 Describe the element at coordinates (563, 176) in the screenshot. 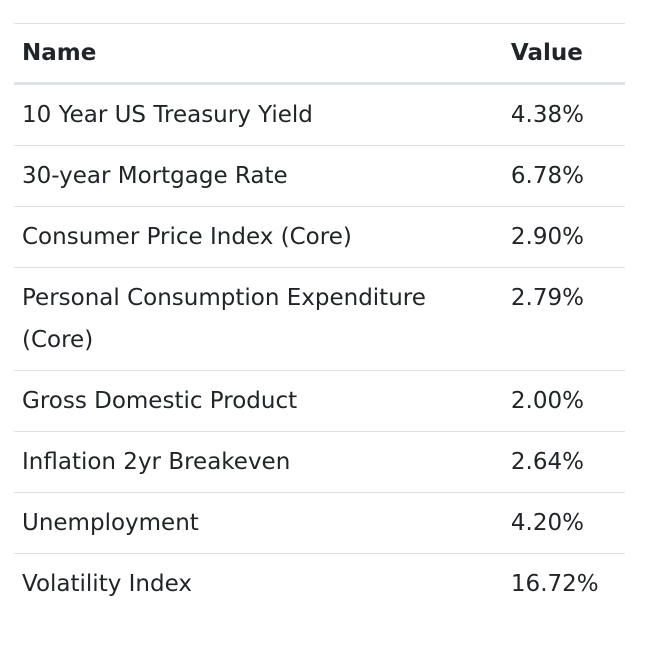

I see `indicator-value: 6.78%` at that location.